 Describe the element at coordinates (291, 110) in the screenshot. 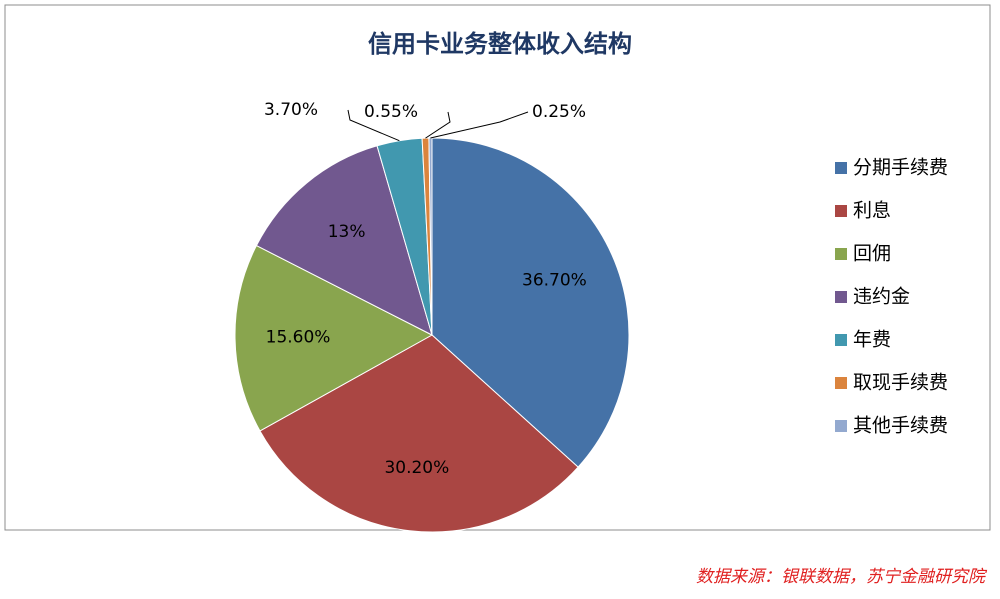

I see `value-label: 3.70%` at that location.